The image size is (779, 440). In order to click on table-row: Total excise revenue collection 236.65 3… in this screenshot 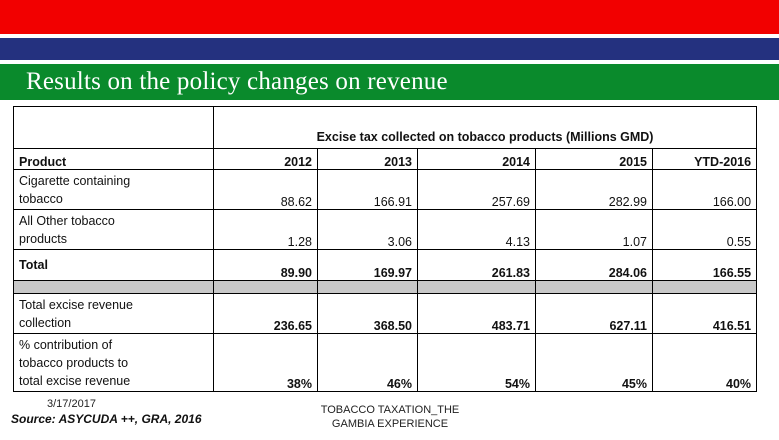, I will do `click(385, 313)`.